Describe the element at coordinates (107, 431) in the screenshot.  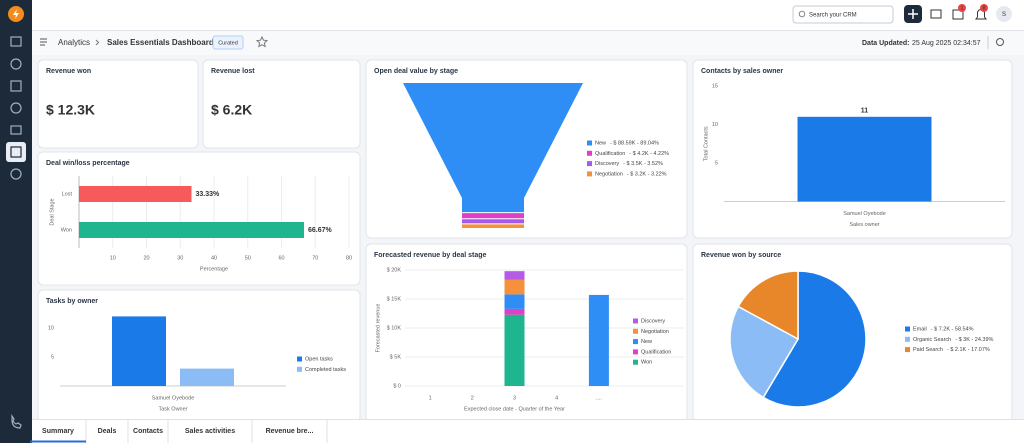
I see `tab: Deals` at that location.